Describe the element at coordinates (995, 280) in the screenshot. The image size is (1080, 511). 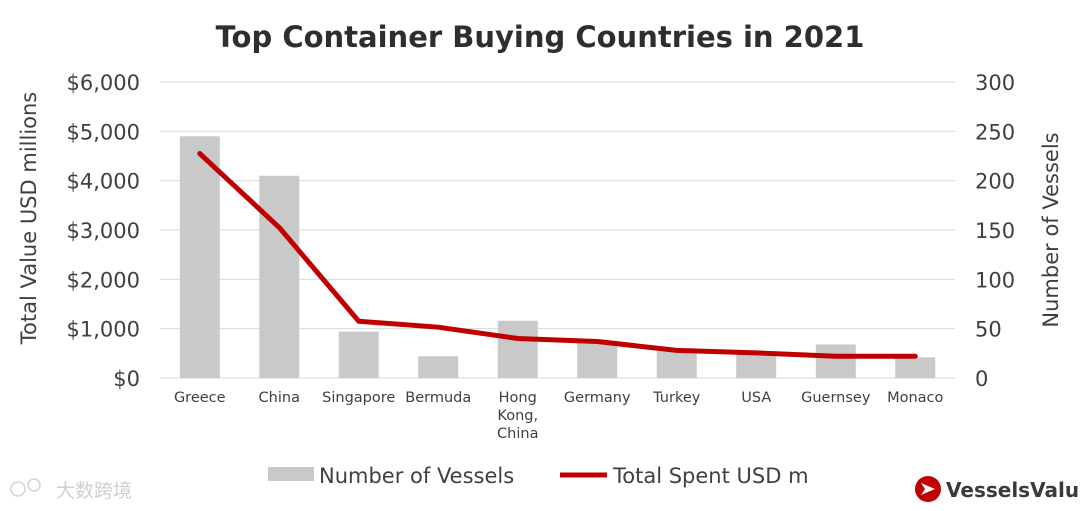
I see `right-tick-label: 100` at that location.